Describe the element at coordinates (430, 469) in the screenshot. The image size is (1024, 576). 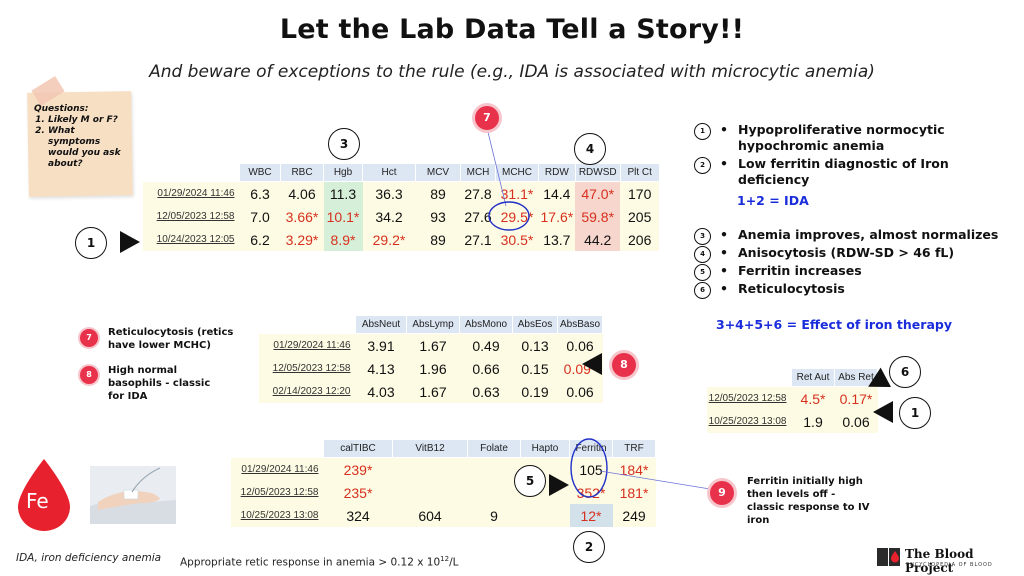
I see `table-cell` at that location.